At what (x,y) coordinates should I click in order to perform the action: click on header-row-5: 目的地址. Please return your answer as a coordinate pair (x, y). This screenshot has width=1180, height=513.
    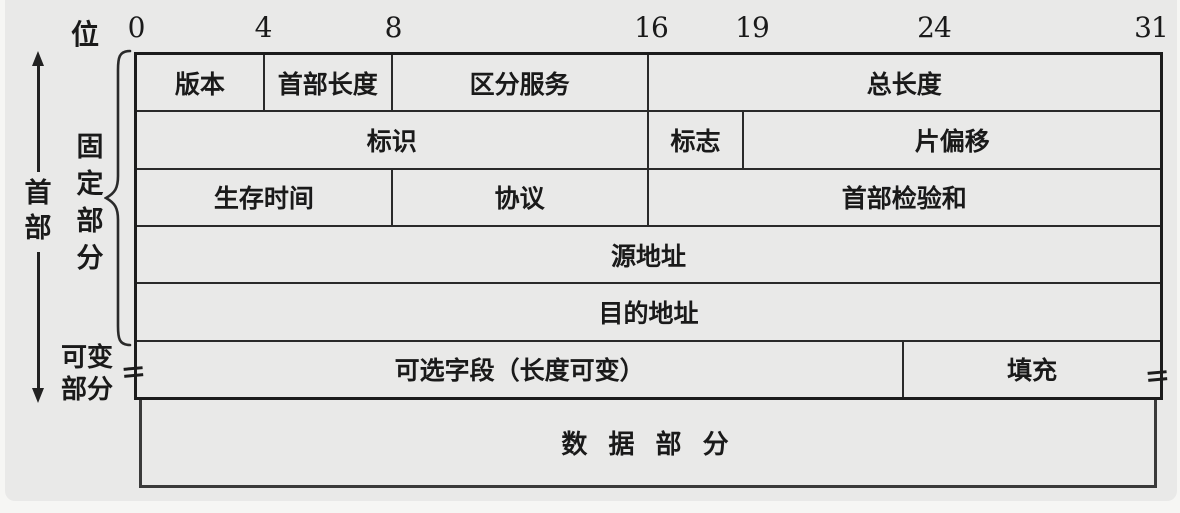
    Looking at the image, I should click on (648, 313).